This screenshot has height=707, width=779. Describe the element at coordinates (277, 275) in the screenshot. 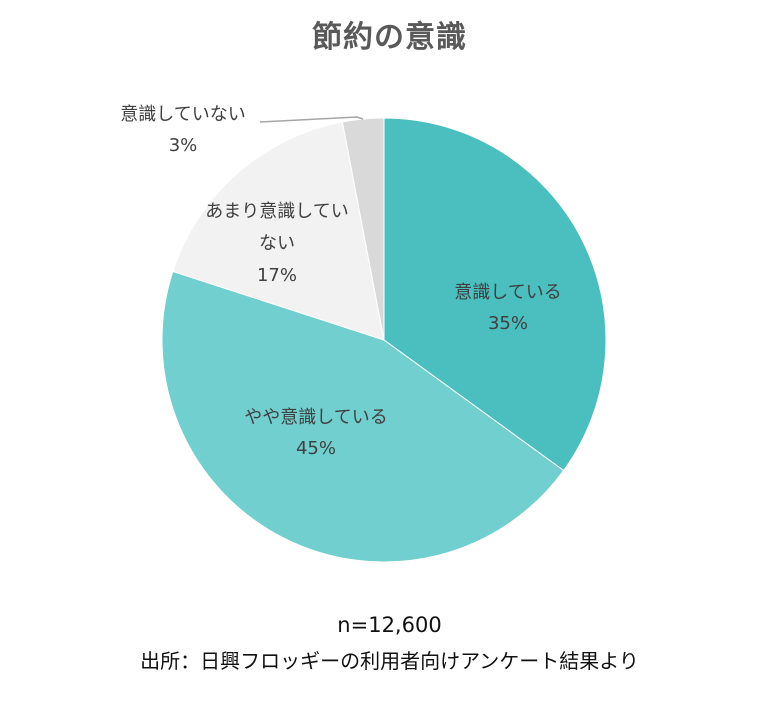

I see `slice-percent-label: 17%` at that location.